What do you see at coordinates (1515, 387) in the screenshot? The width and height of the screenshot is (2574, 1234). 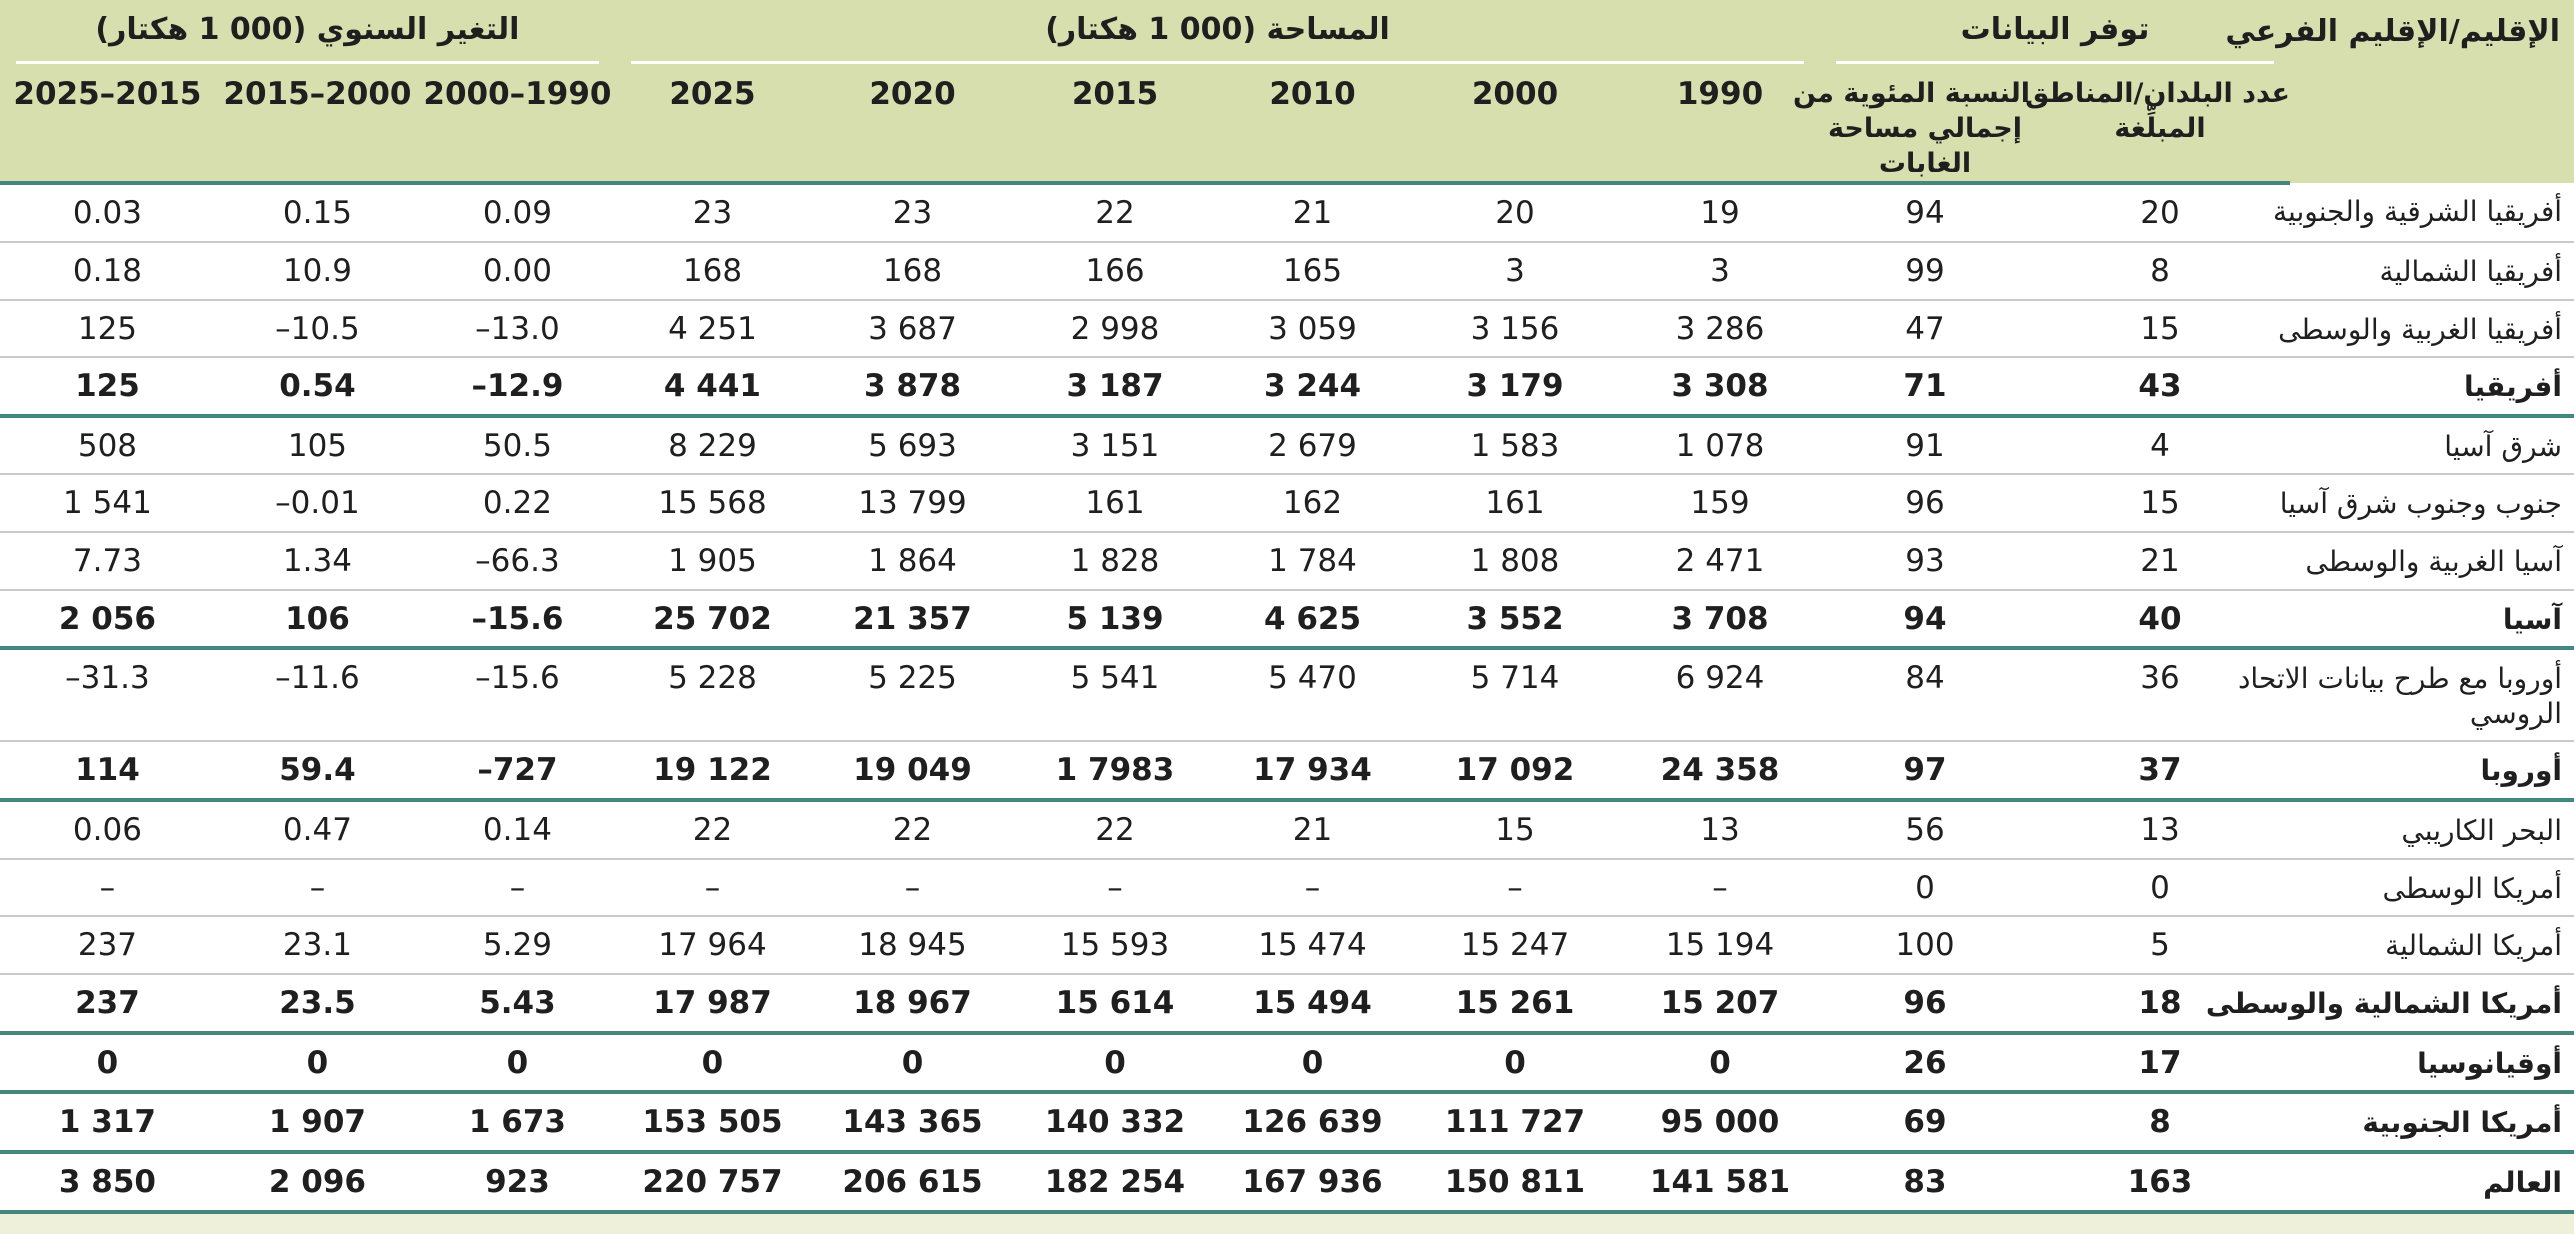 I see `value-cell: 3 179` at bounding box center [1515, 387].